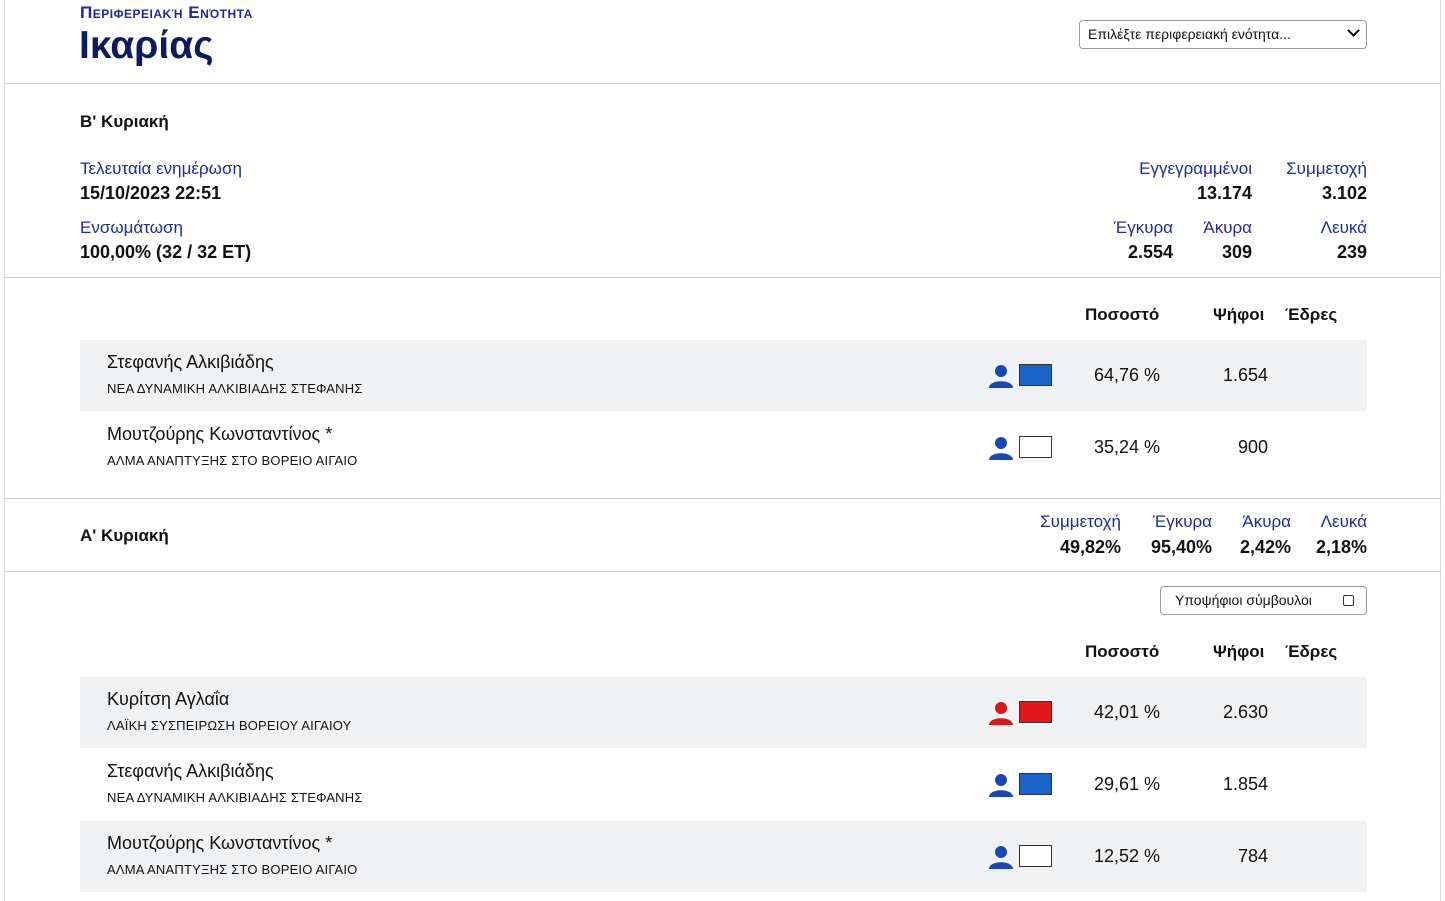 This screenshot has width=1445, height=901. What do you see at coordinates (1245, 712) in the screenshot?
I see `candidate-votes: 2.630` at bounding box center [1245, 712].